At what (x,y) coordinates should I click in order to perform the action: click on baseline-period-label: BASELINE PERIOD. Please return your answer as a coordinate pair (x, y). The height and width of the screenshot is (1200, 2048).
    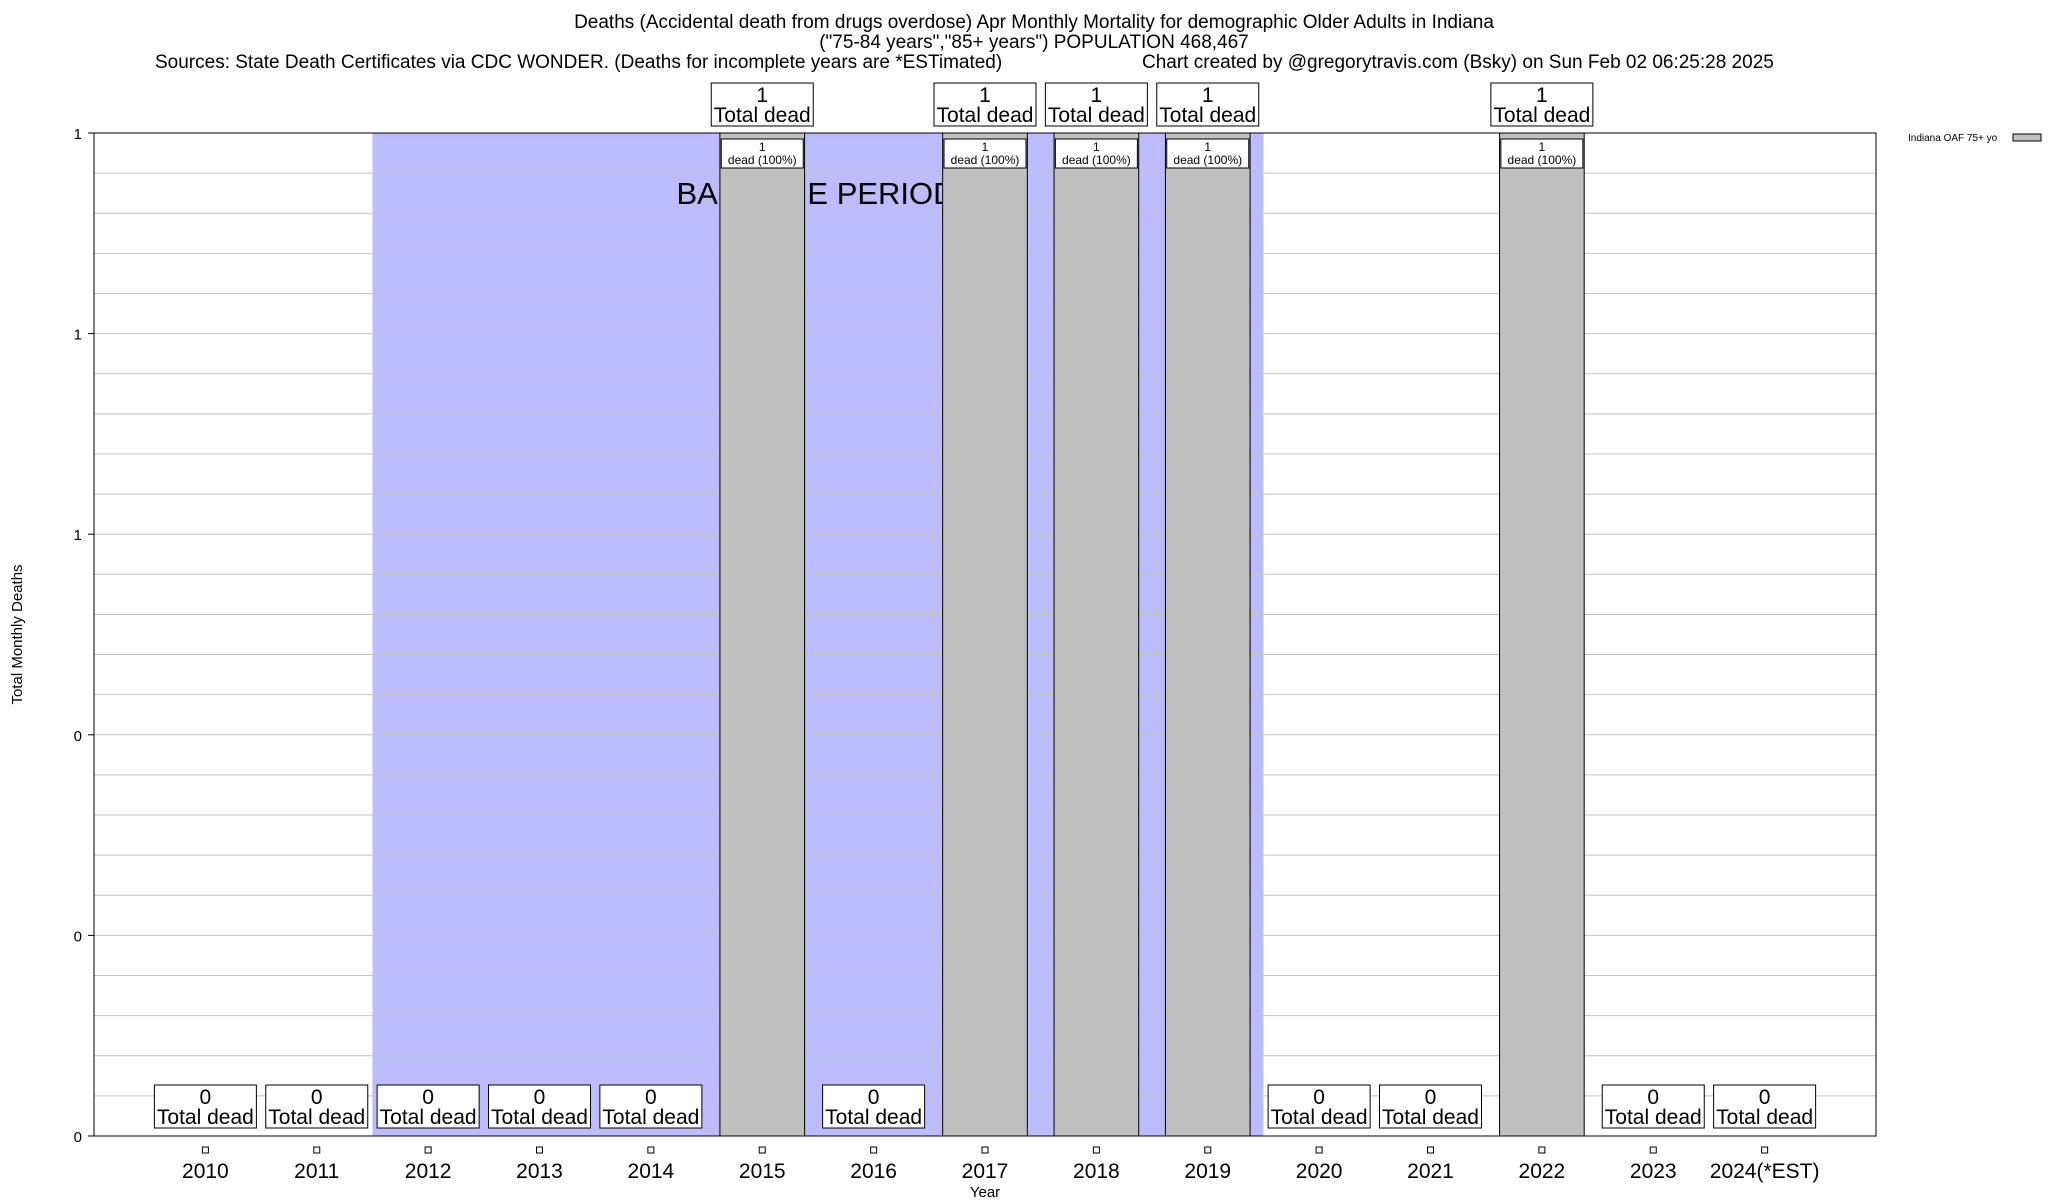
    Looking at the image, I should click on (815, 193).